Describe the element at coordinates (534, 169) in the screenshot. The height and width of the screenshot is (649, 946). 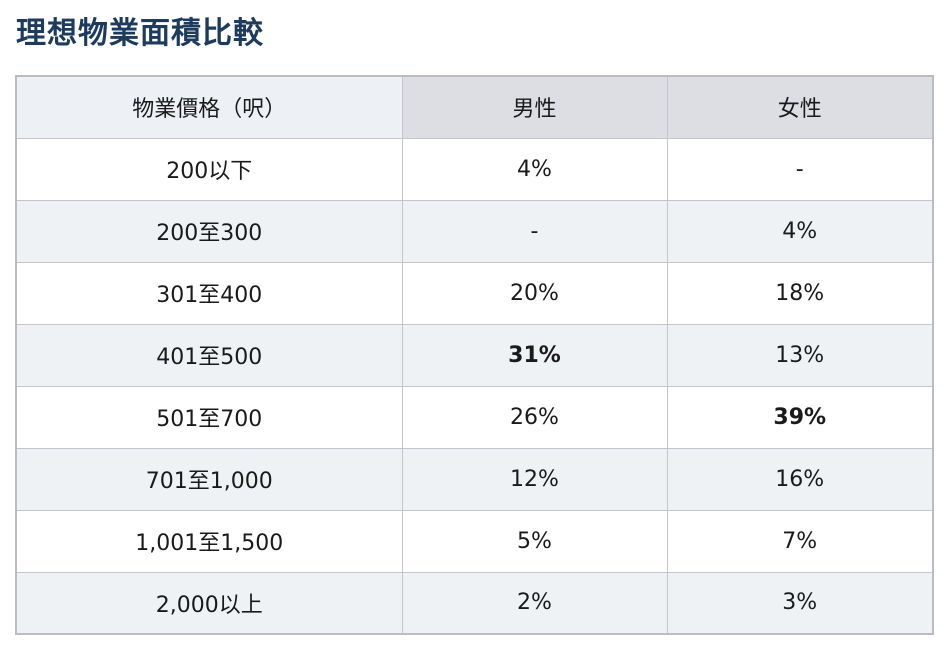
I see `cell-male-percent: 4%` at that location.